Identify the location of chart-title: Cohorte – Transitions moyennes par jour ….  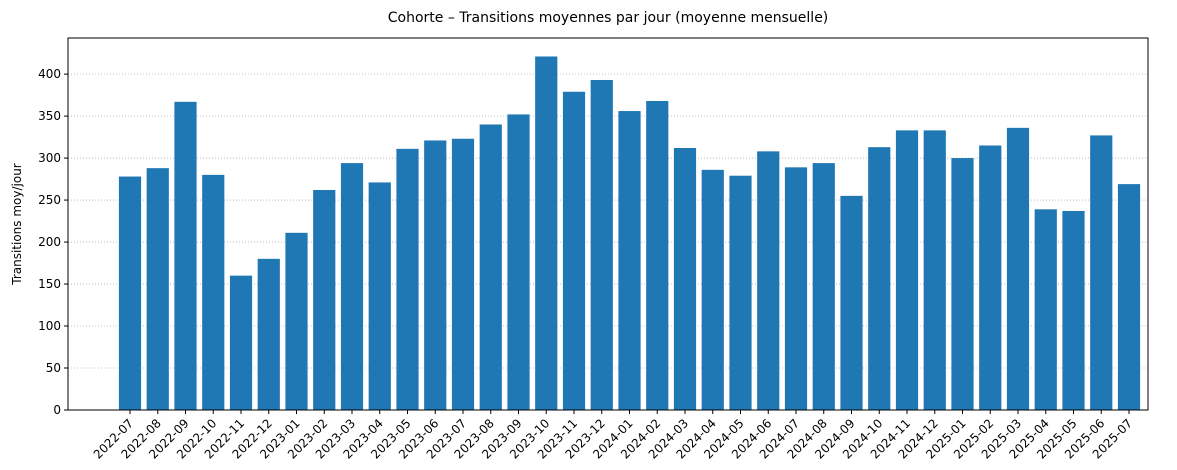
(608, 18).